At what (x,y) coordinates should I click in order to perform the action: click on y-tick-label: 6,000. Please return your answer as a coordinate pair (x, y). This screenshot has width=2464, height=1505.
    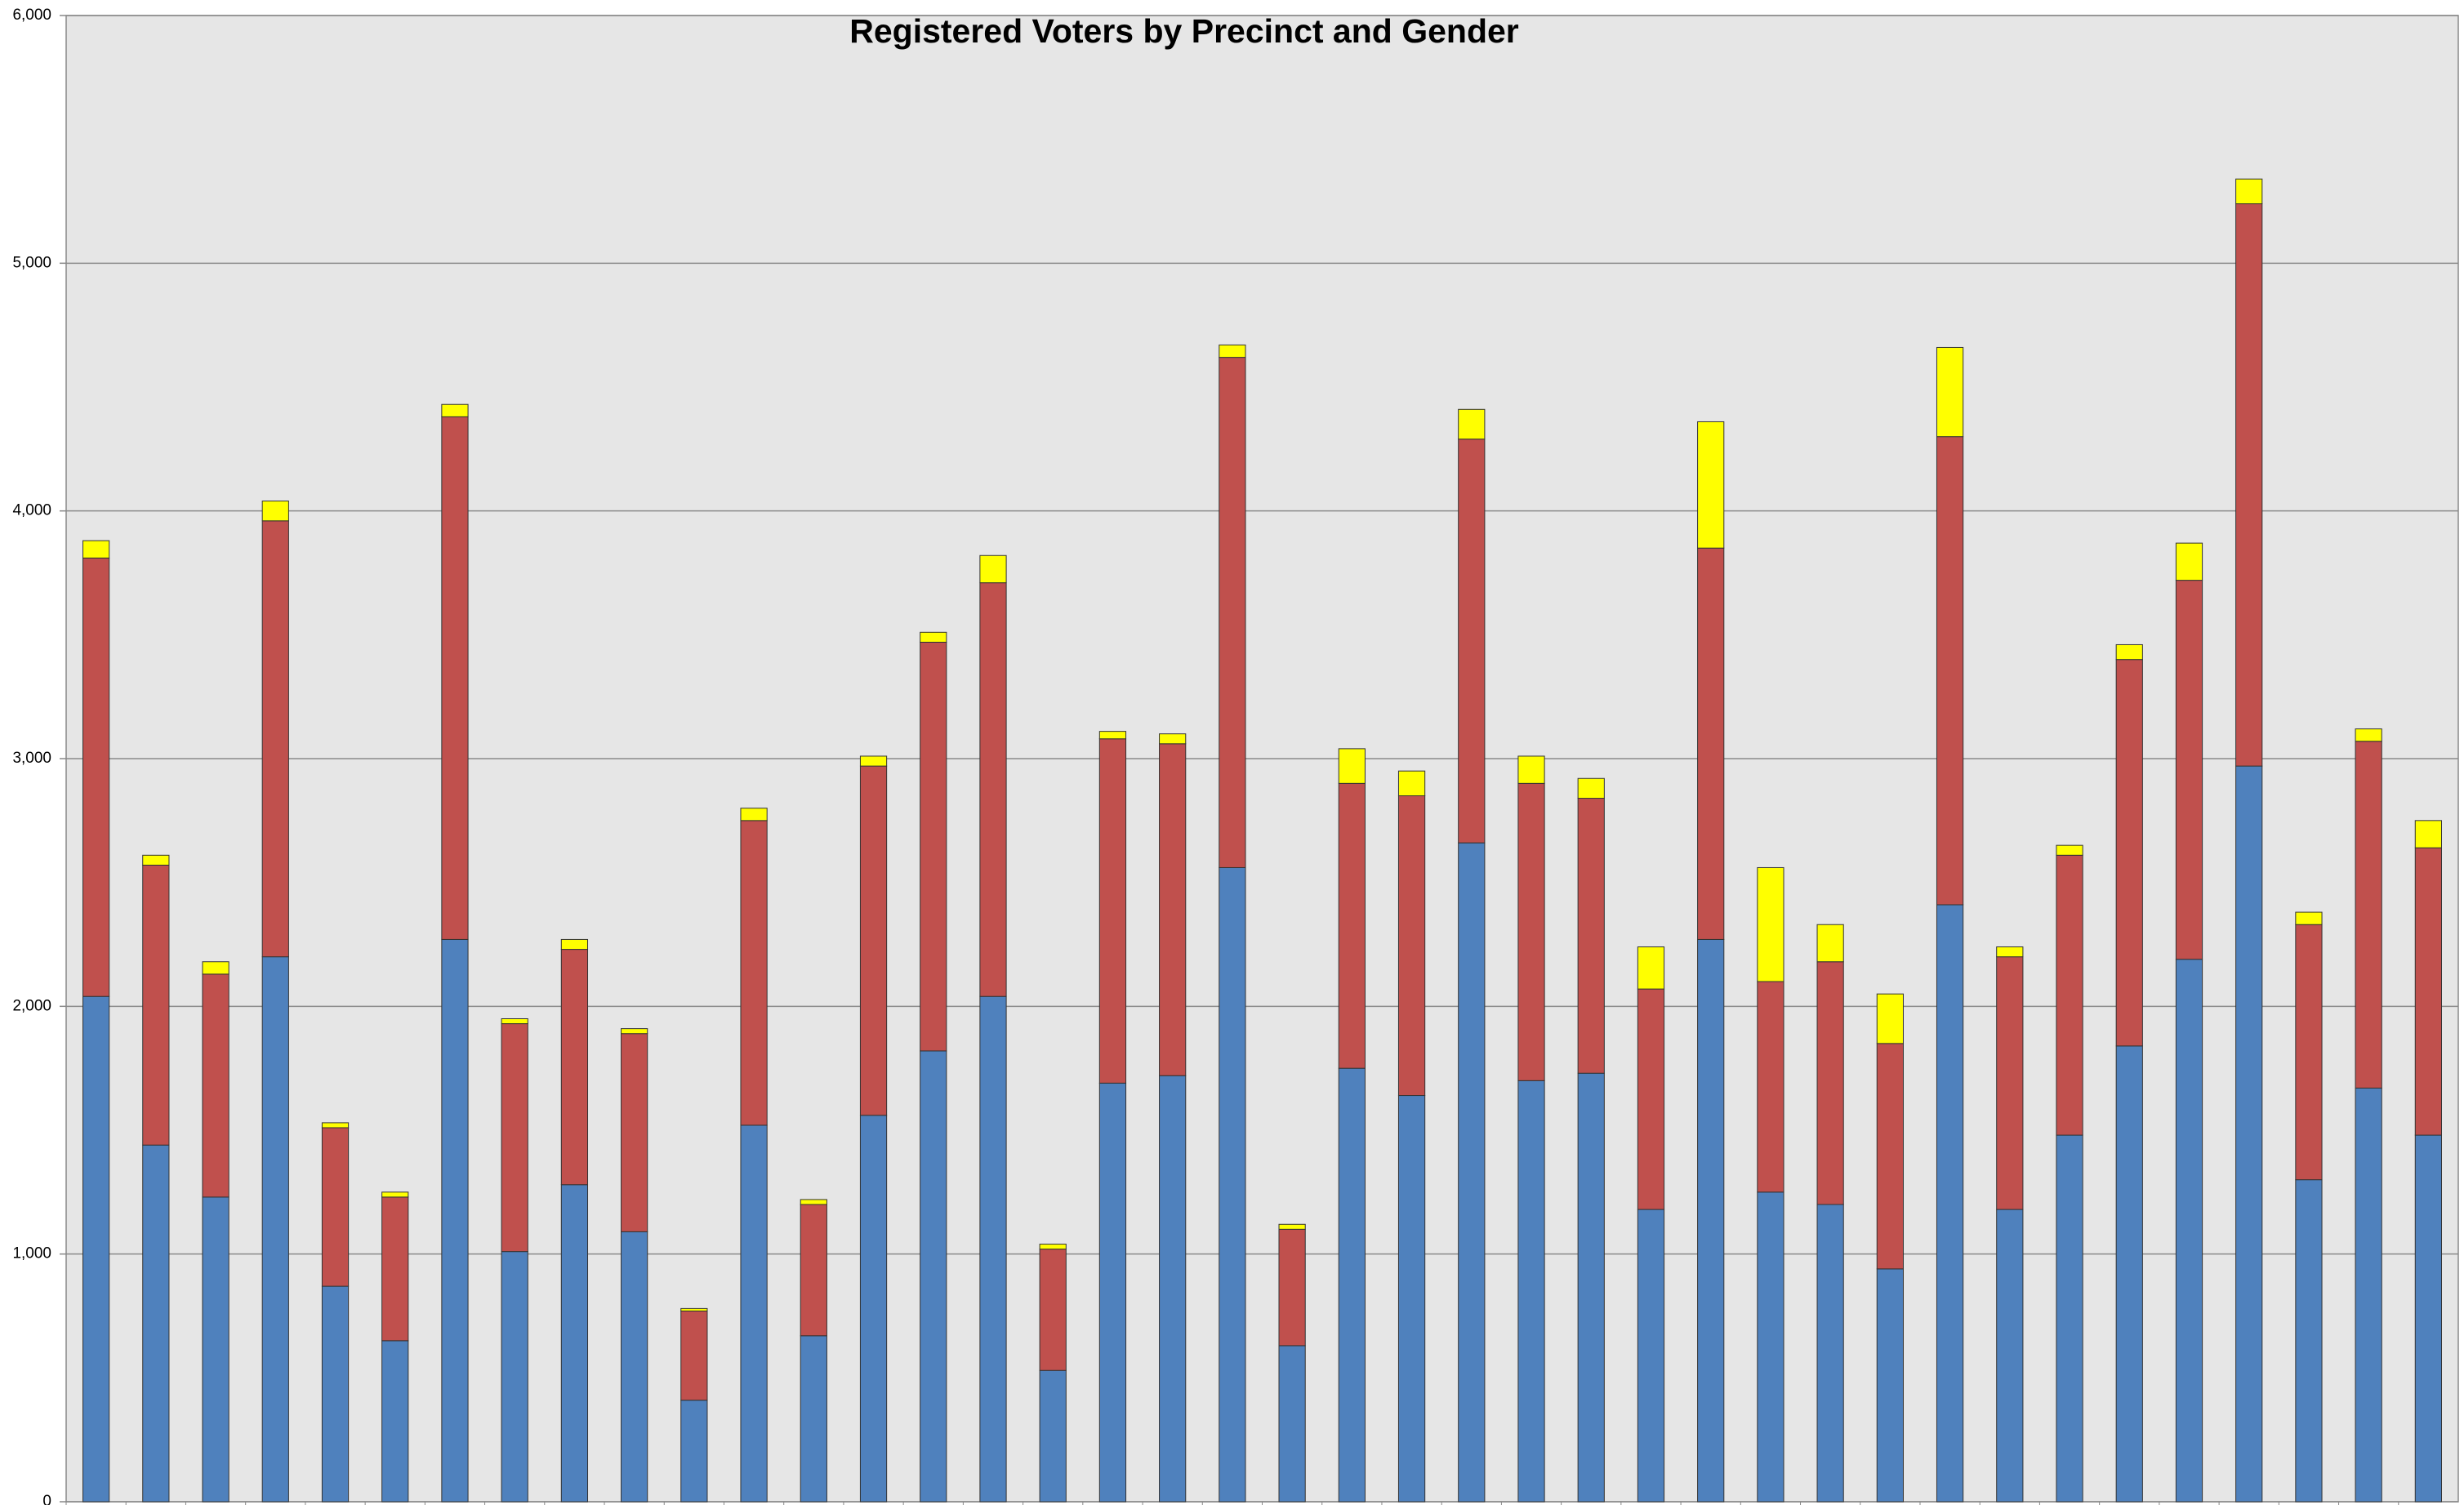
    Looking at the image, I should click on (31, 15).